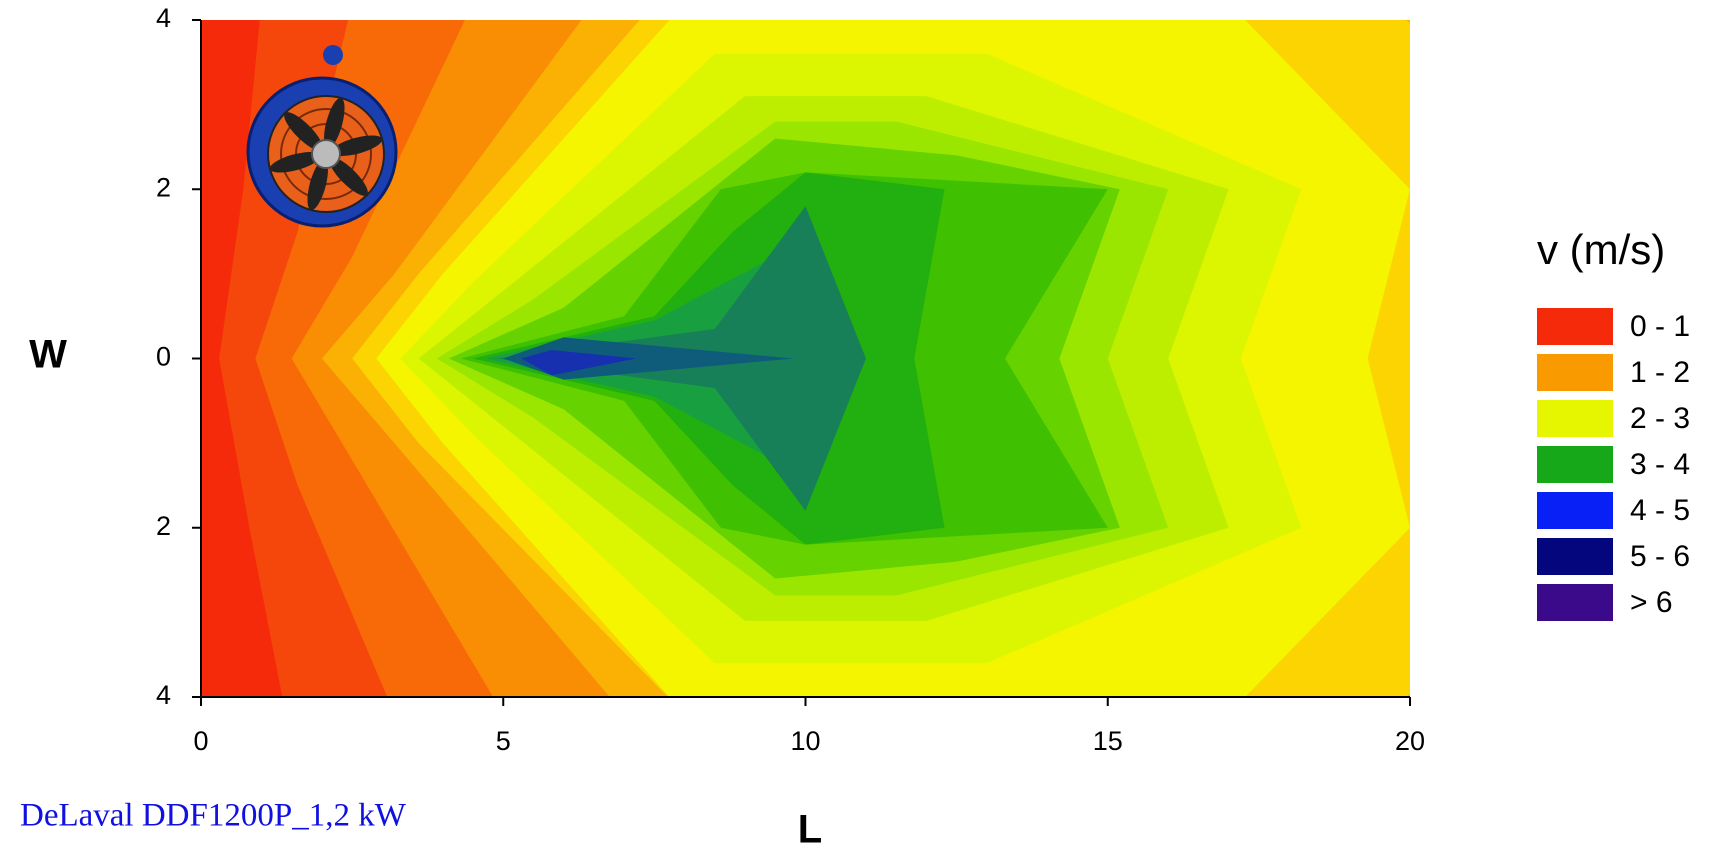 The width and height of the screenshot is (1714, 850). Describe the element at coordinates (200, 741) in the screenshot. I see `x-tick-label: 0` at that location.